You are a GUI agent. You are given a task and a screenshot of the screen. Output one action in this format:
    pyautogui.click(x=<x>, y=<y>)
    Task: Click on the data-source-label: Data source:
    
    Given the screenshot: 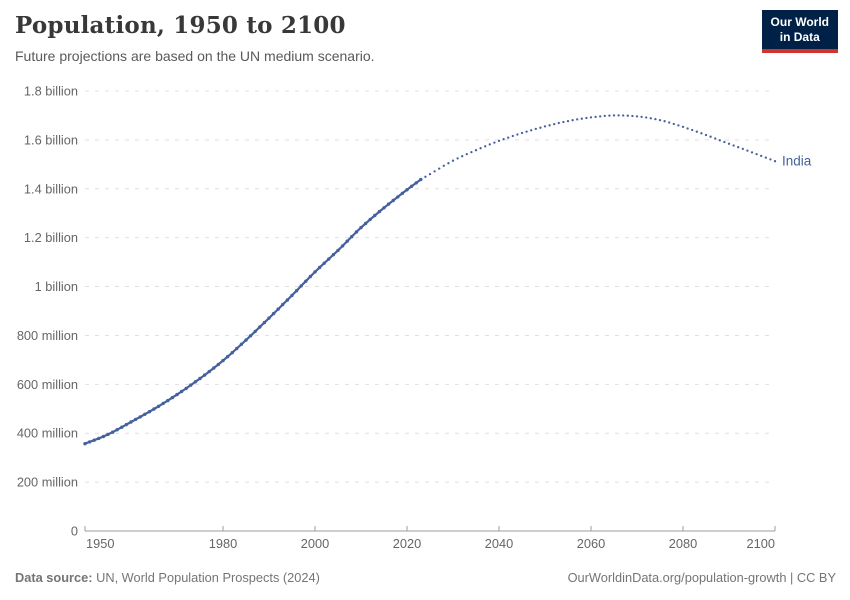 What is the action you would take?
    pyautogui.click(x=54, y=577)
    